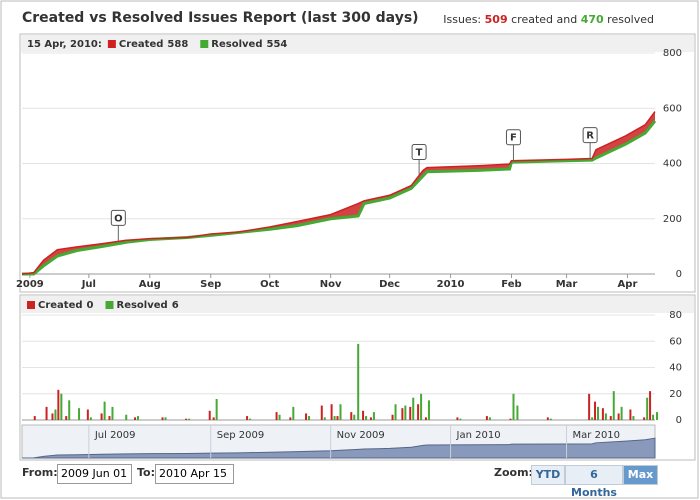  I want to click on x-tick-label: Jul, so click(88, 284).